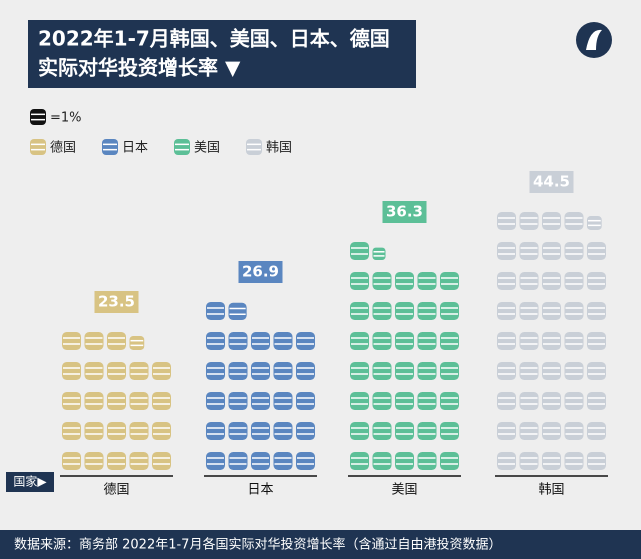  What do you see at coordinates (404, 490) in the screenshot?
I see `x-tick-label: 美国` at bounding box center [404, 490].